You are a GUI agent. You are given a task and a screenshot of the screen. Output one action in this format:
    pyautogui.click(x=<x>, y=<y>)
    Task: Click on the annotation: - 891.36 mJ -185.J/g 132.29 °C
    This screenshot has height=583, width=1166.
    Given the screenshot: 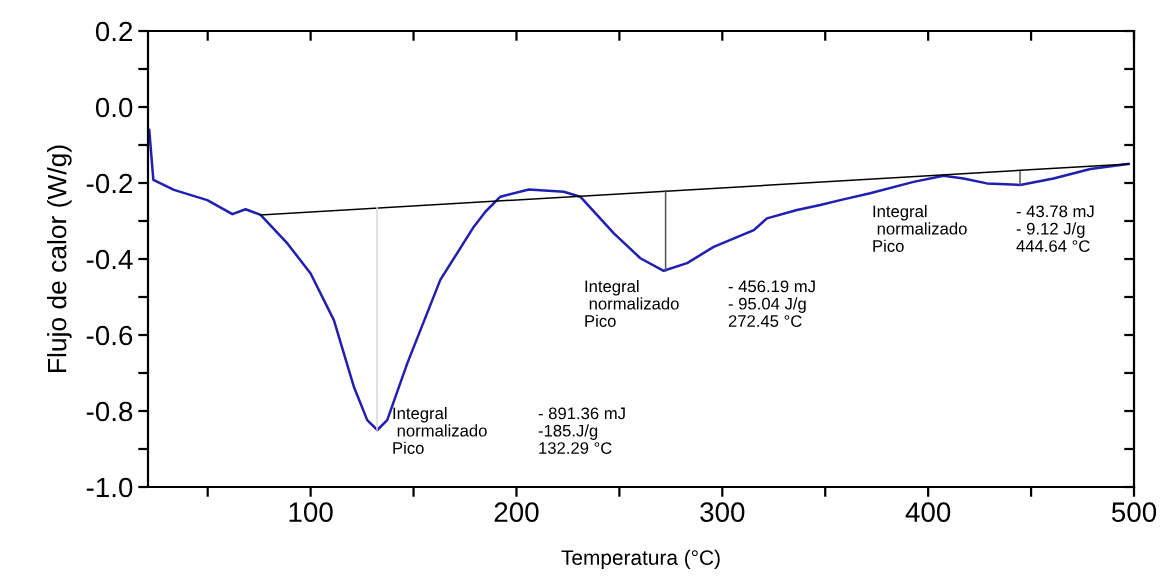 What is the action you would take?
    pyautogui.click(x=581, y=430)
    